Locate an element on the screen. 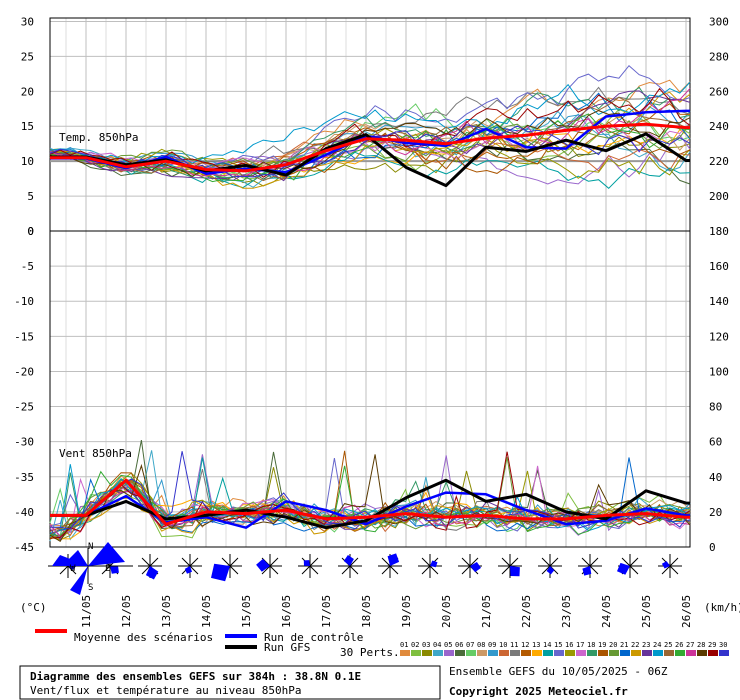 The width and height of the screenshot is (740, 700). pert-number: 24 is located at coordinates (657, 645).